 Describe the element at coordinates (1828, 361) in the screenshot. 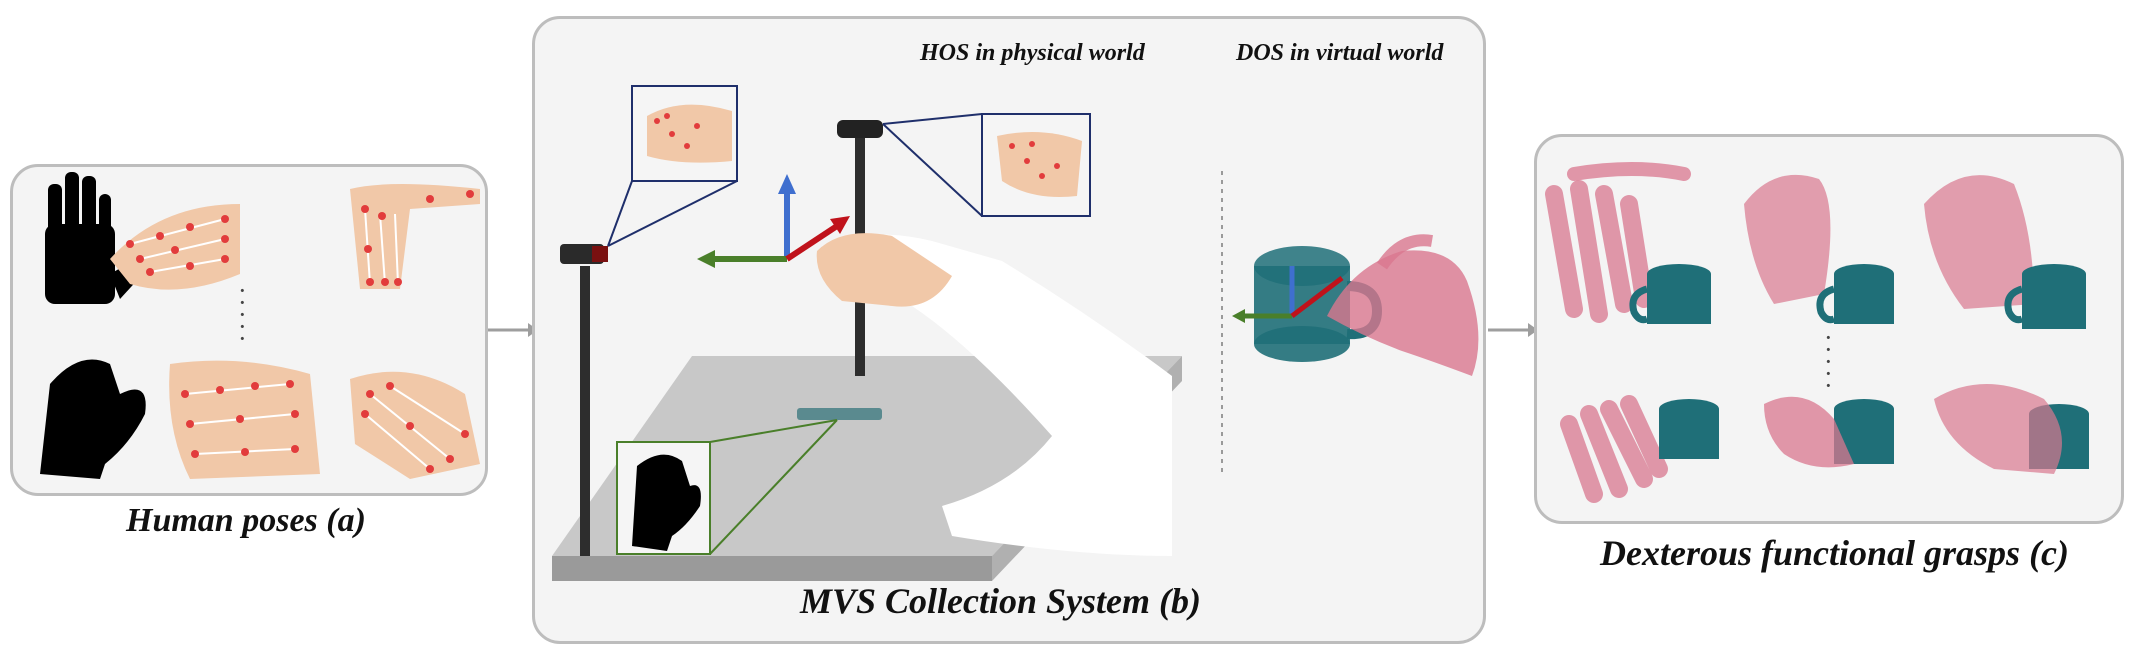

I see `ellipsis-vertical-c: · · · · ·` at that location.